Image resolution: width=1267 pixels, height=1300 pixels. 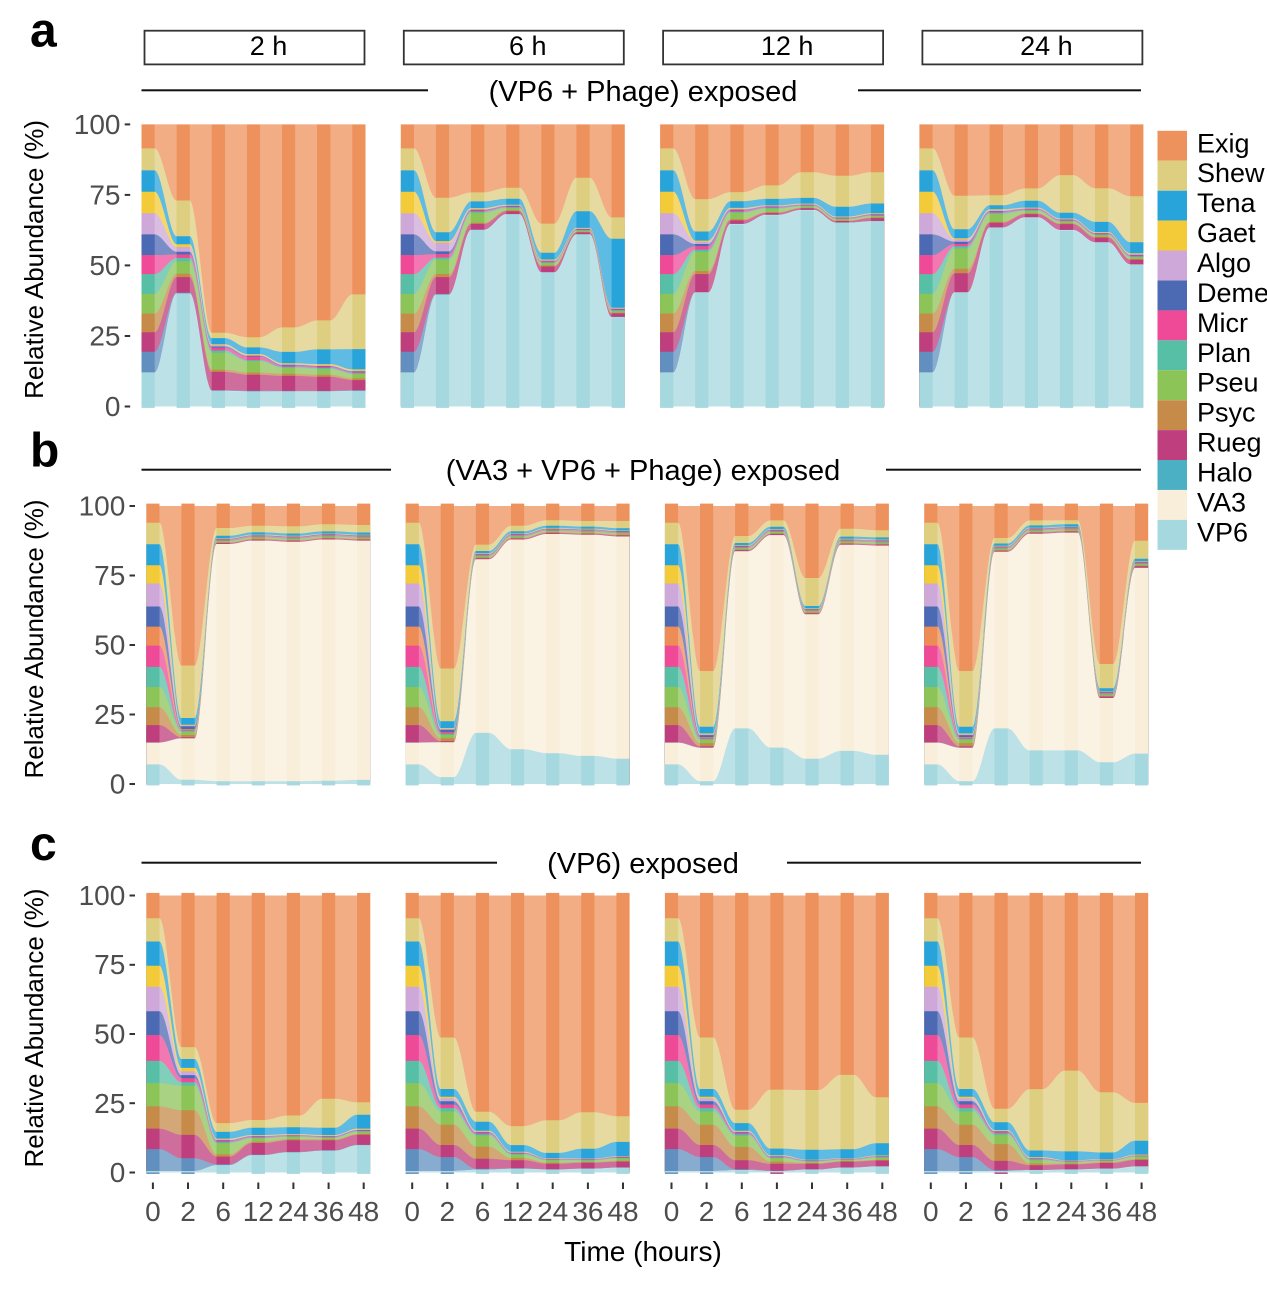 I want to click on svg-text: 12 h, so click(x=787, y=46).